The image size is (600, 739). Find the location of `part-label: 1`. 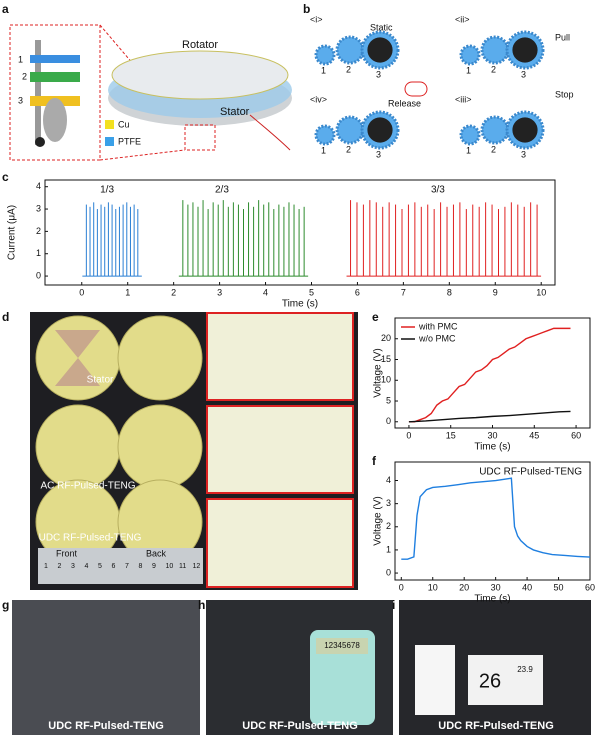

part-label: 1 is located at coordinates (20, 59).